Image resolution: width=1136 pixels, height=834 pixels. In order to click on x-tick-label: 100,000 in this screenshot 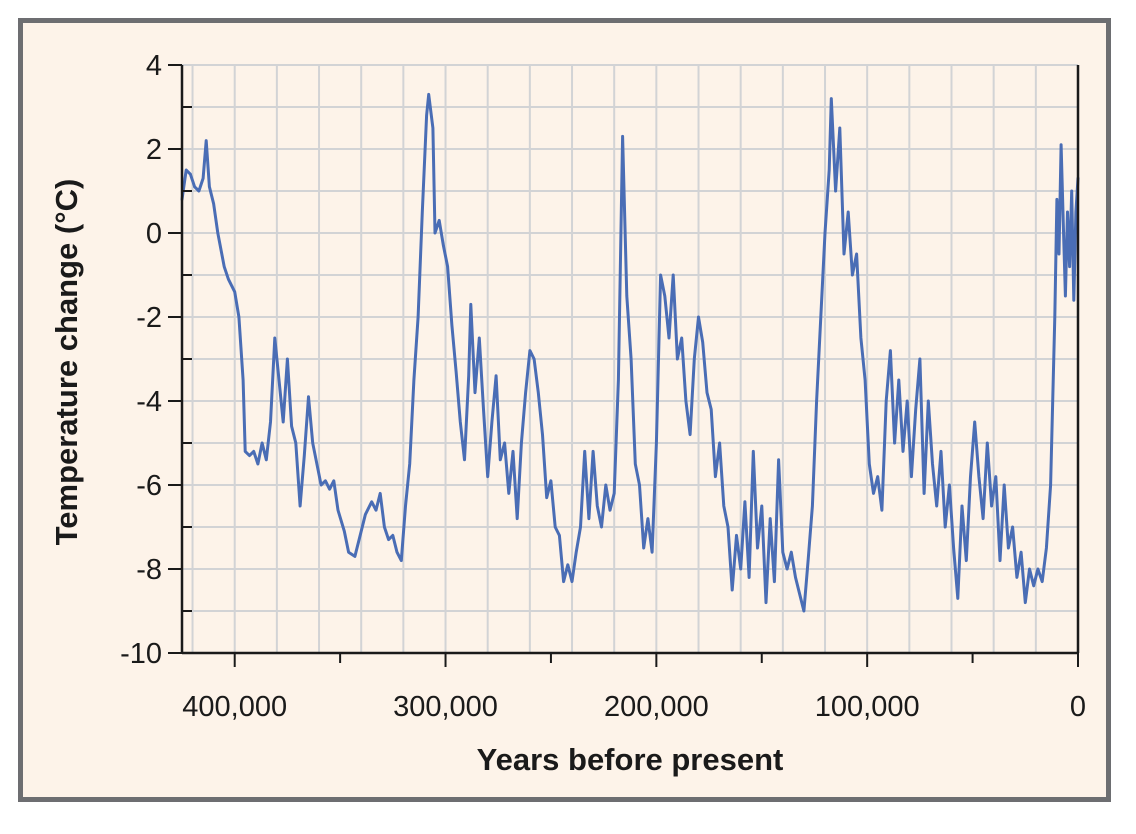, I will do `click(867, 707)`.